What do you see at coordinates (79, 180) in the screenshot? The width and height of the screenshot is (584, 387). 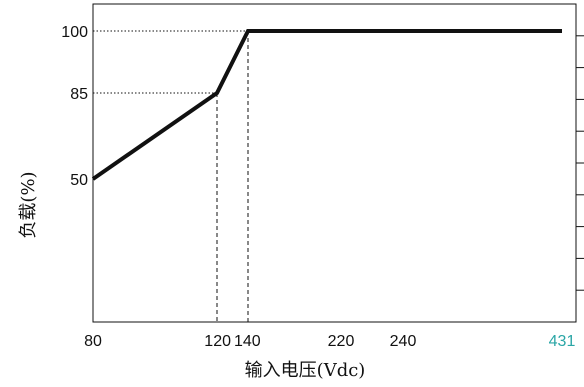 I see `y-tick-label: 50` at bounding box center [79, 180].